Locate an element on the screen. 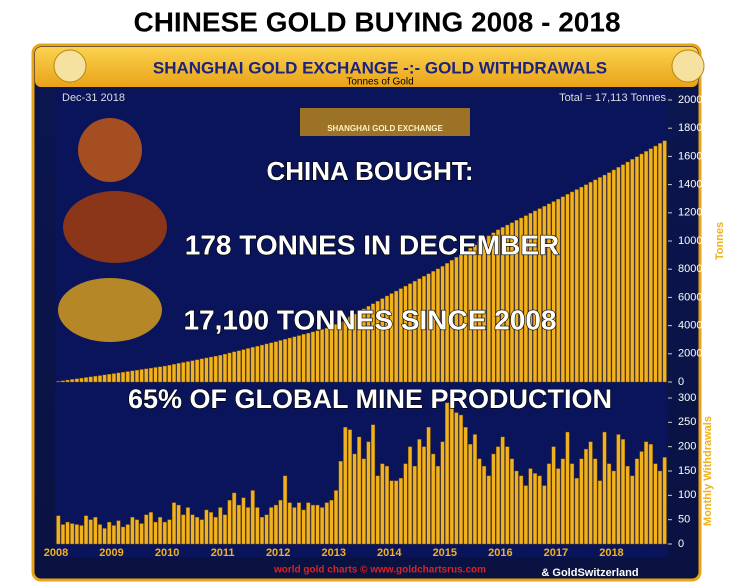 This screenshot has height=587, width=754. logo-box is located at coordinates (385, 122).